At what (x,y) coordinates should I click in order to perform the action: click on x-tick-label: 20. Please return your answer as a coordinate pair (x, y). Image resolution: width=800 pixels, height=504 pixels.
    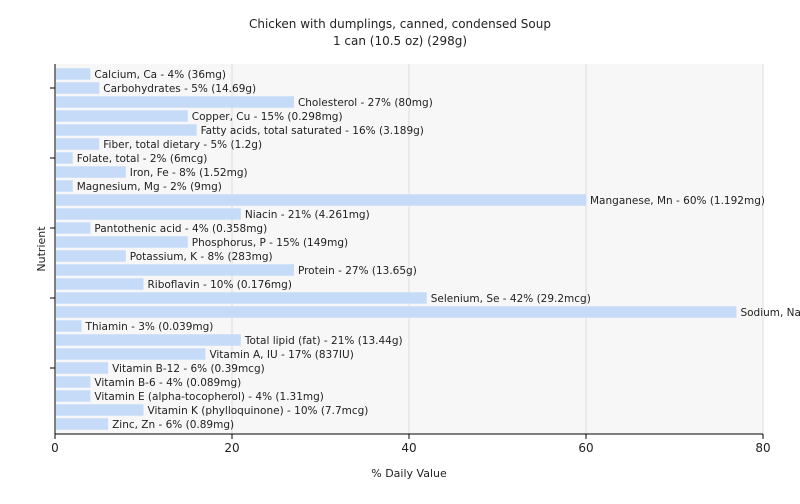
    Looking at the image, I should click on (231, 448).